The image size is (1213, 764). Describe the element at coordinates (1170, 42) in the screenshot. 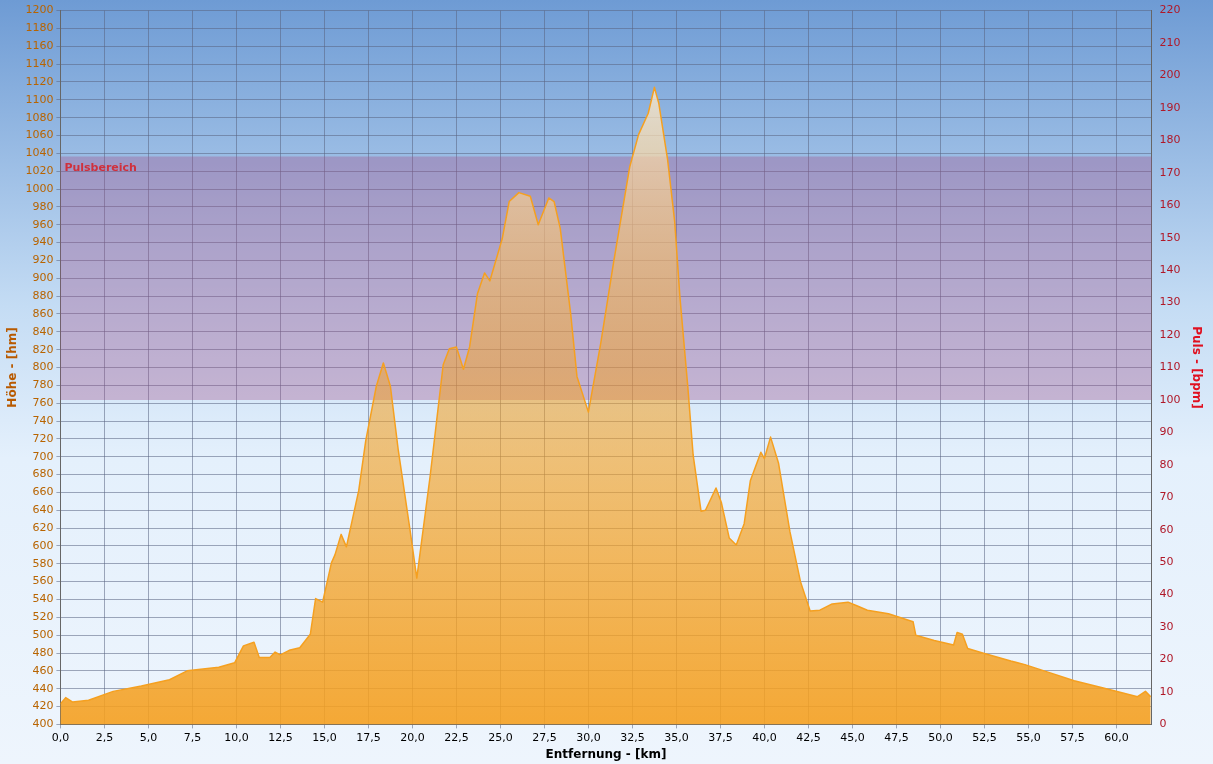

I see `y2-tick-label: 210` at that location.